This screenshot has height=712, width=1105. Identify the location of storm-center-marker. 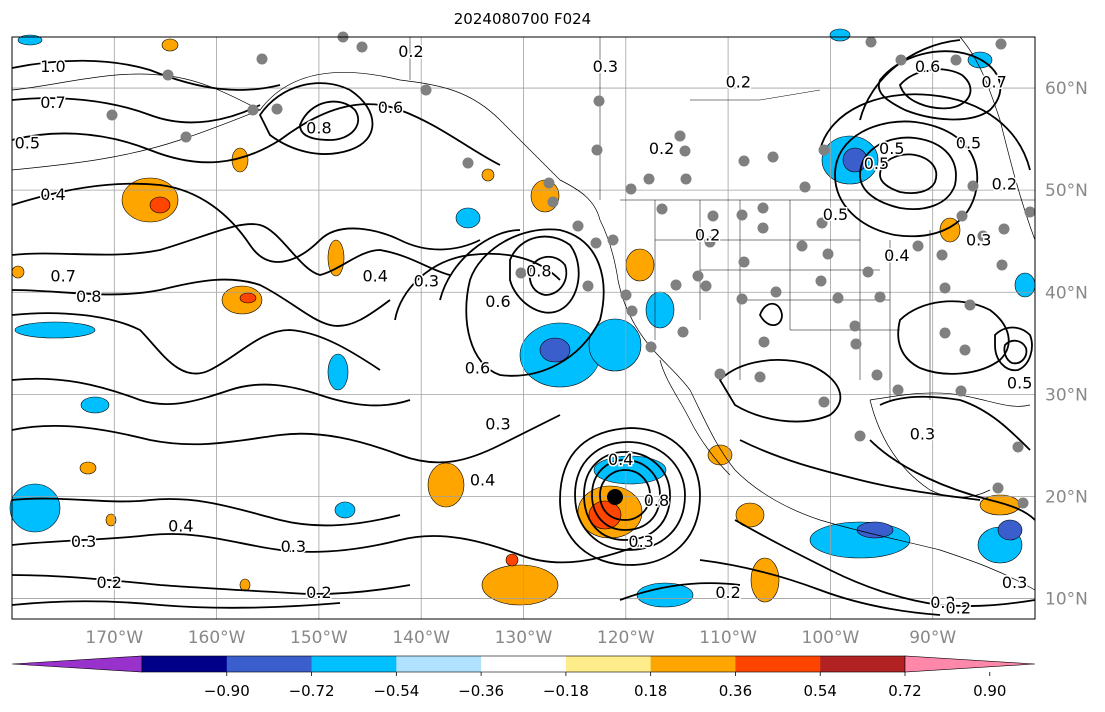
(615, 497).